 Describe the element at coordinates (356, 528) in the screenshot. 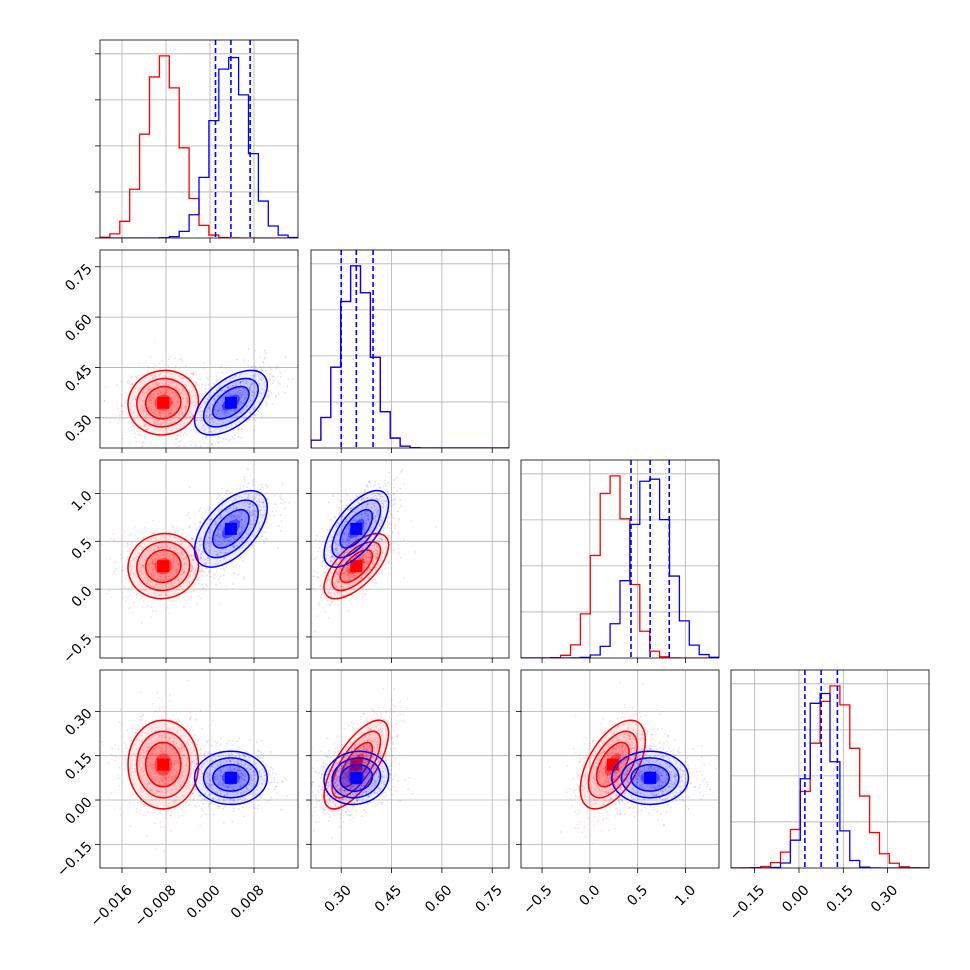

I see `density-peak` at that location.